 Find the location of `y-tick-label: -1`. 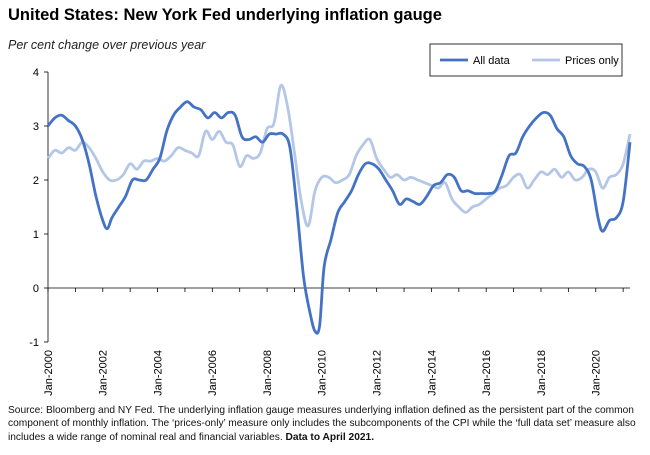

y-tick-label: -1 is located at coordinates (34, 343).